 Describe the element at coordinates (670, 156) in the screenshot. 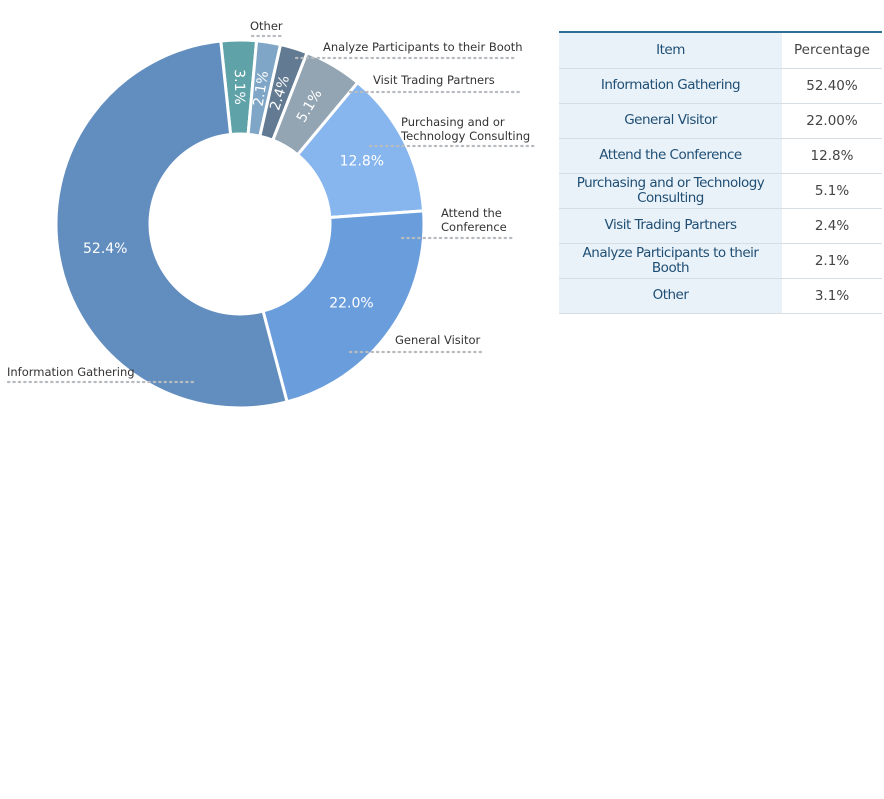

I see `row-item: Attend the Conference` at that location.